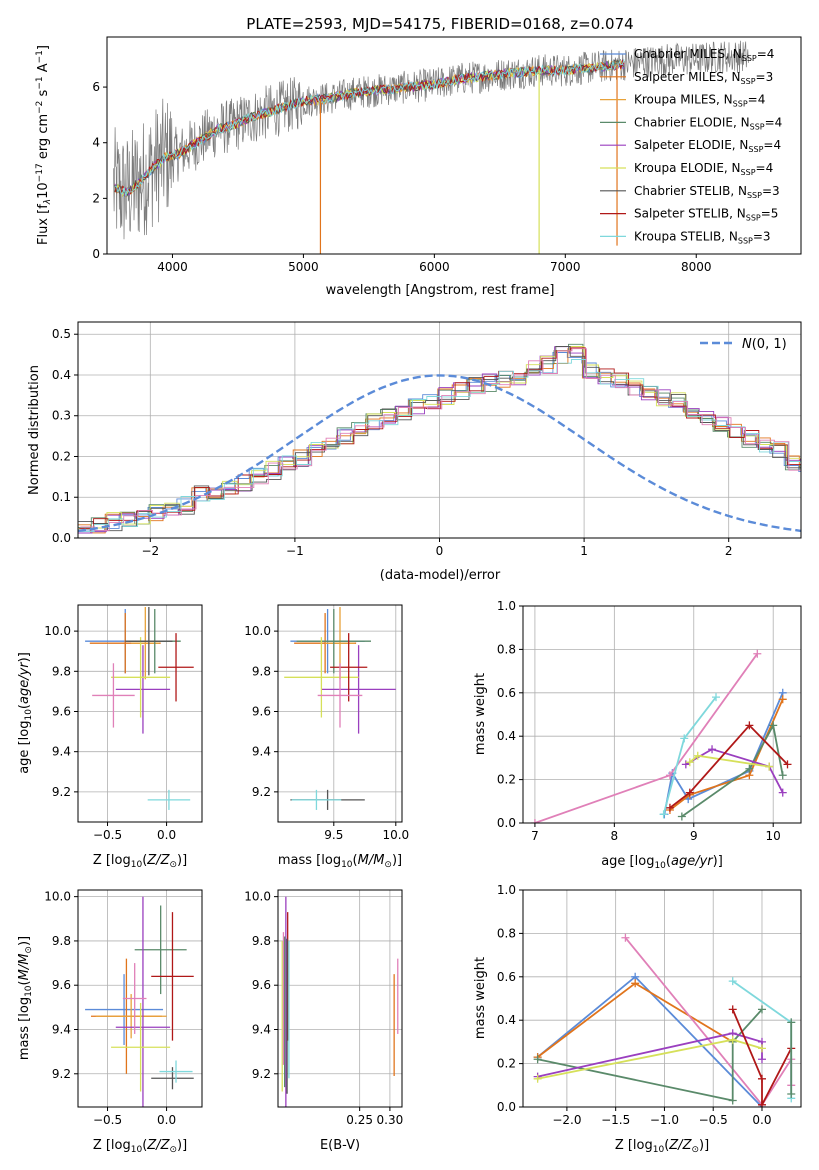 The image size is (819, 1170). I want to click on x-tick-label: 4000, so click(172, 267).